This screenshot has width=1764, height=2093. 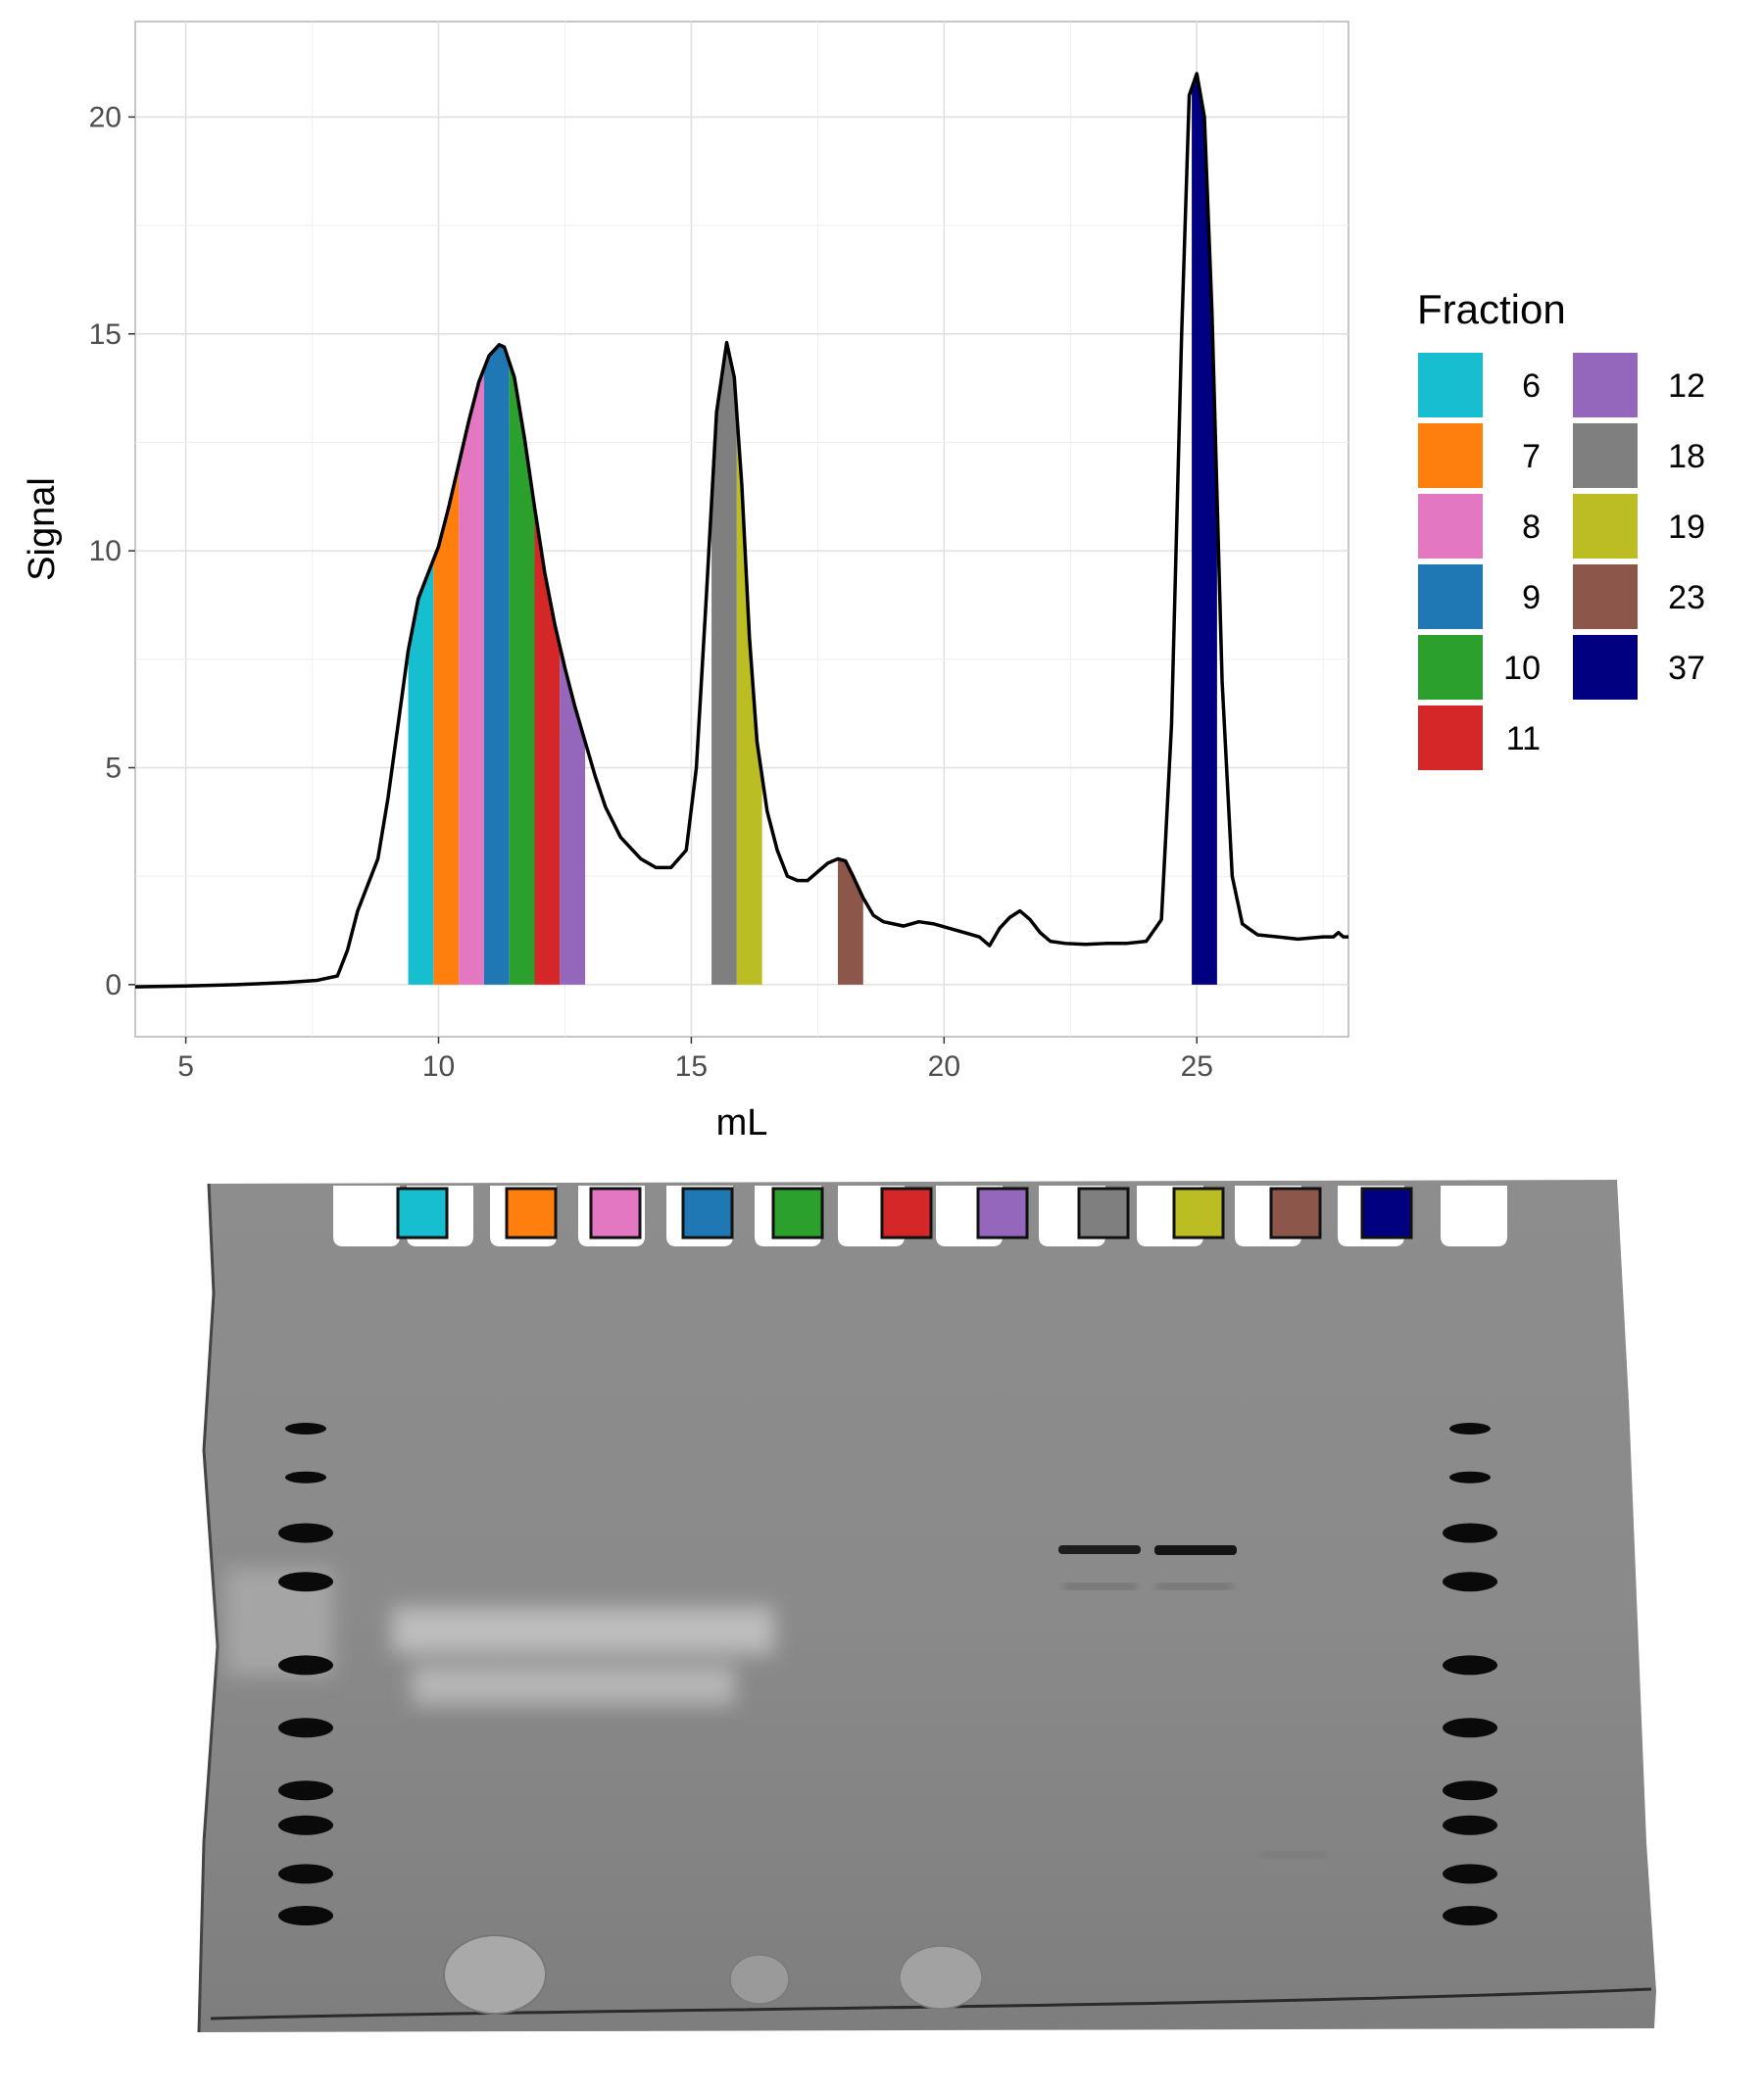 I want to click on ladder-left, so click(x=305, y=1674).